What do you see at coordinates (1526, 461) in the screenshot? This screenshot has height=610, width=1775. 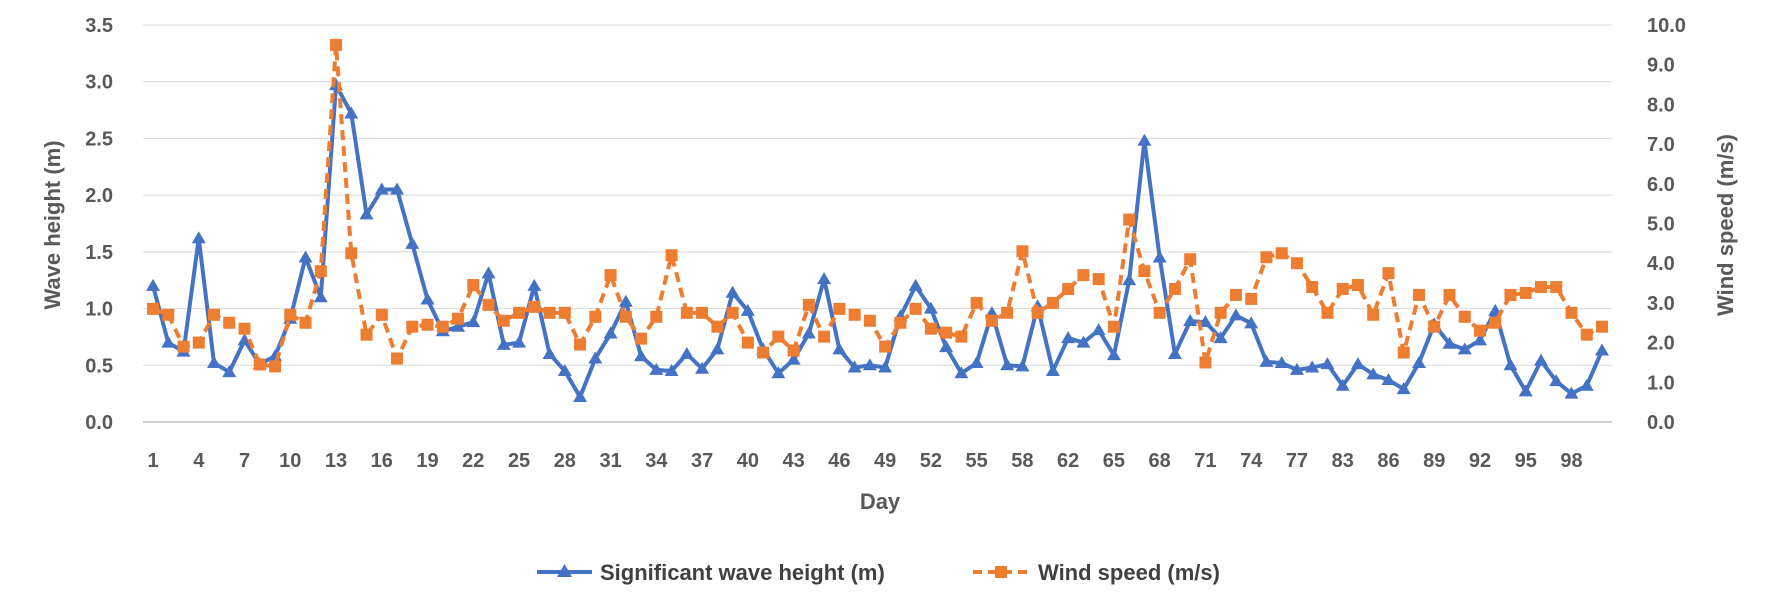 I see `x-tick-label: 95` at bounding box center [1526, 461].